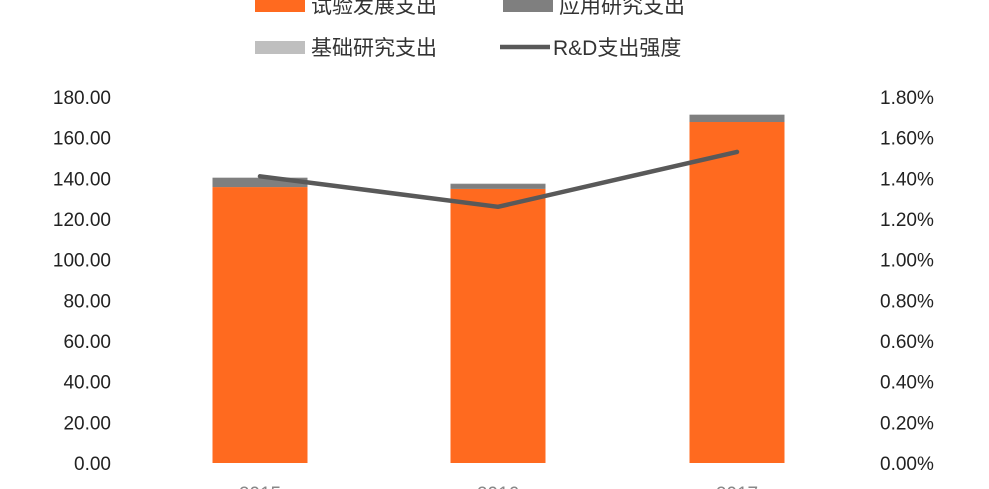  Describe the element at coordinates (617, 48) in the screenshot. I see `legend-label: R&D支出强度` at that location.